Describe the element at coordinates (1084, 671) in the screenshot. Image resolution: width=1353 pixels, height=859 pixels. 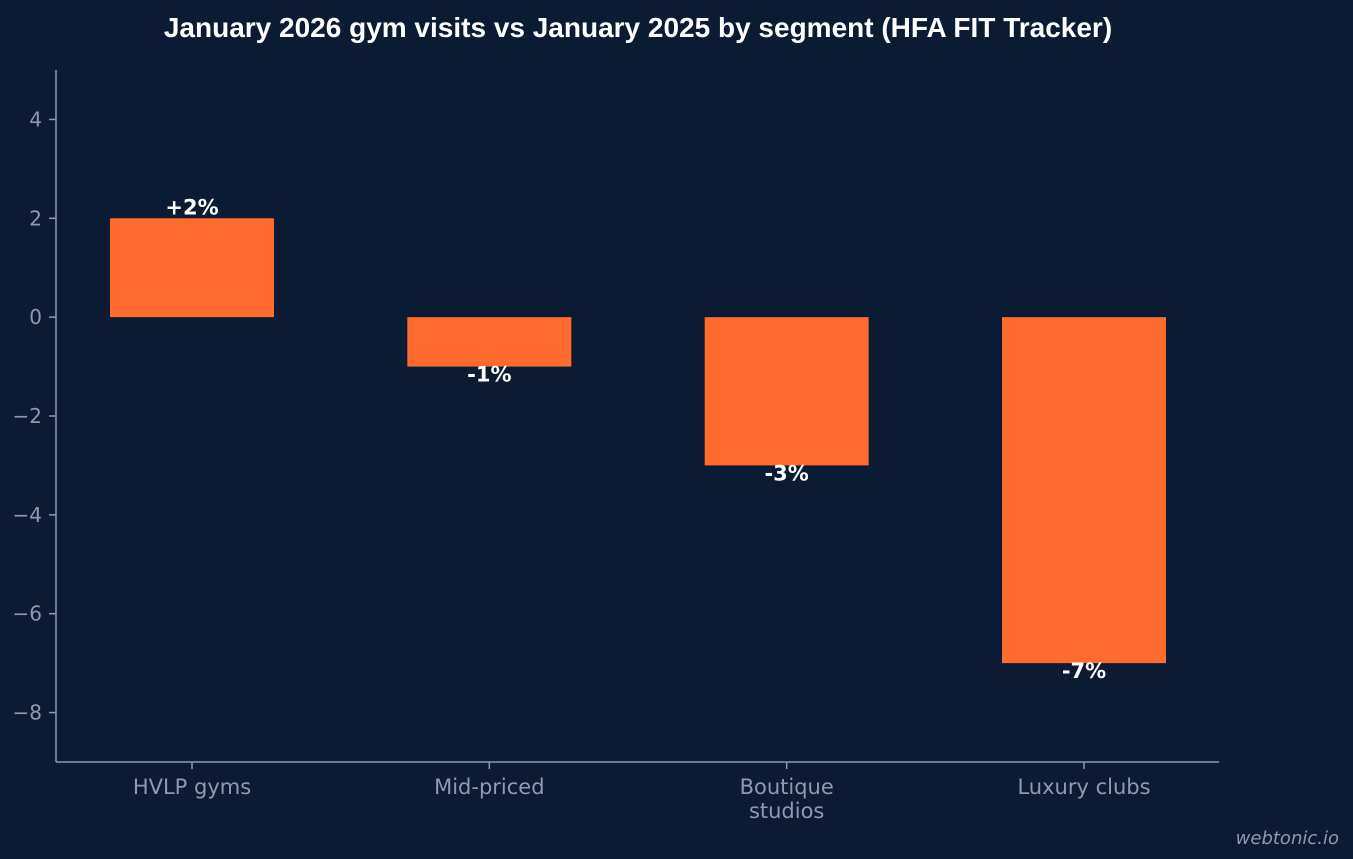
I see `data-label: -7%` at that location.